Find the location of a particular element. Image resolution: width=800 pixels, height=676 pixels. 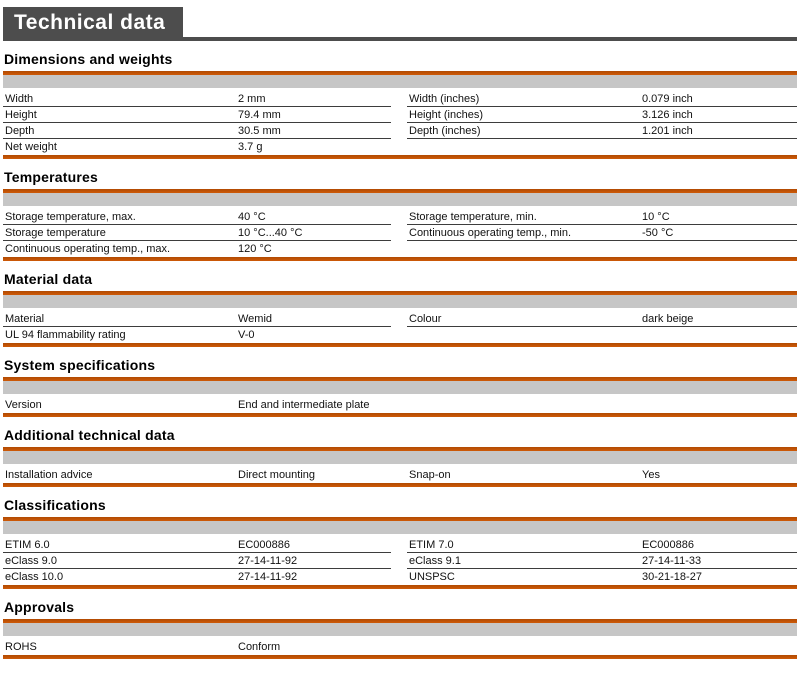

section-title: Classifications is located at coordinates (55, 505).